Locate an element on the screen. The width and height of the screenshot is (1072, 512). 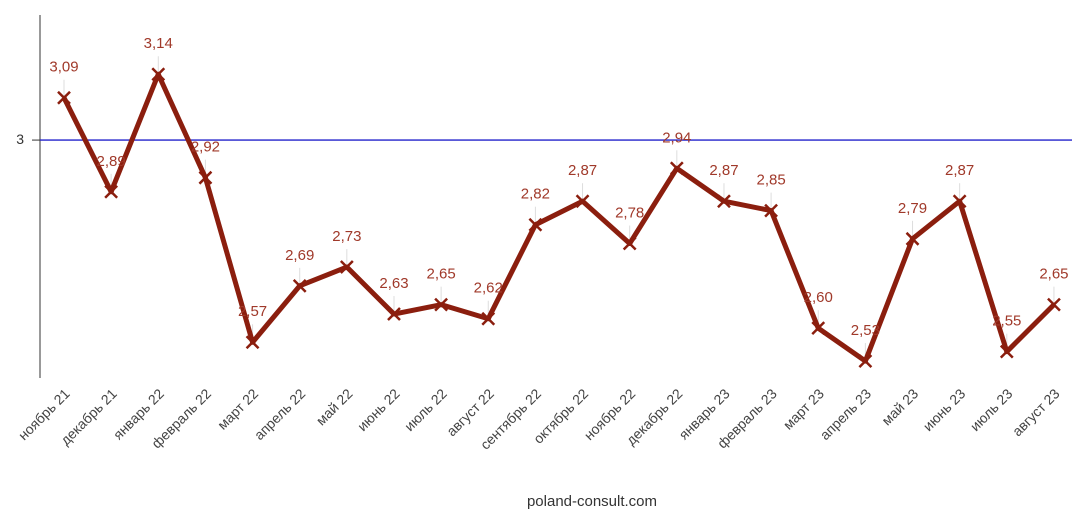
value-label: 2,53 is located at coordinates (865, 330).